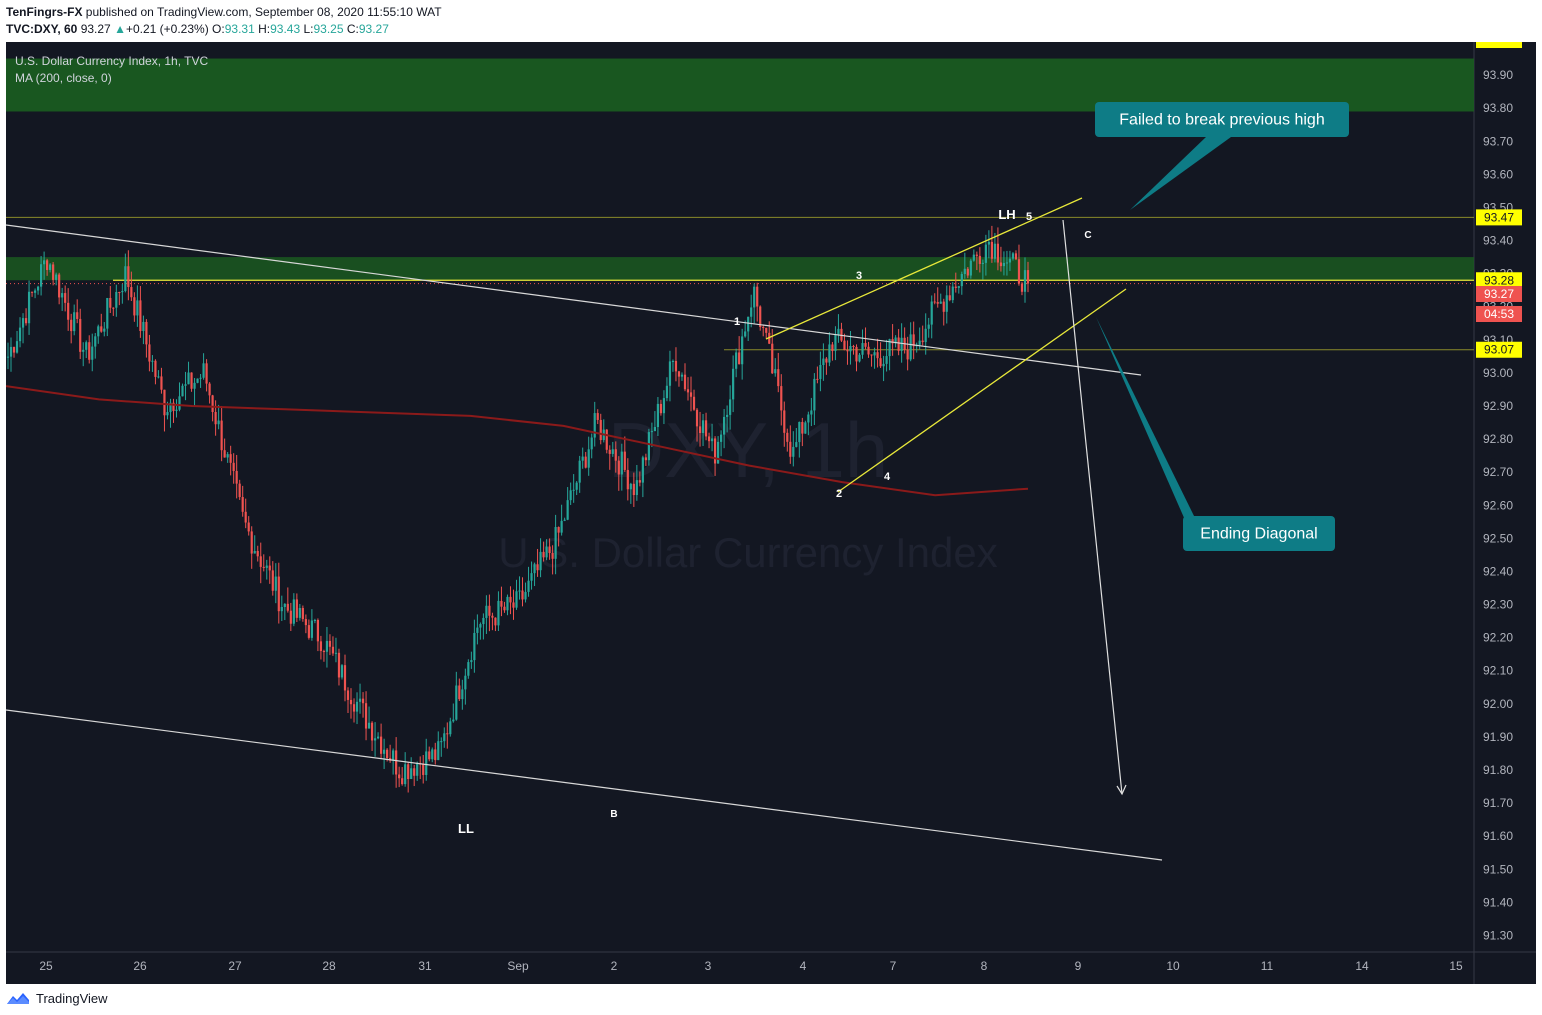 This screenshot has height=1015, width=1542. What do you see at coordinates (1006, 214) in the screenshot?
I see `lh-label: LH` at bounding box center [1006, 214].